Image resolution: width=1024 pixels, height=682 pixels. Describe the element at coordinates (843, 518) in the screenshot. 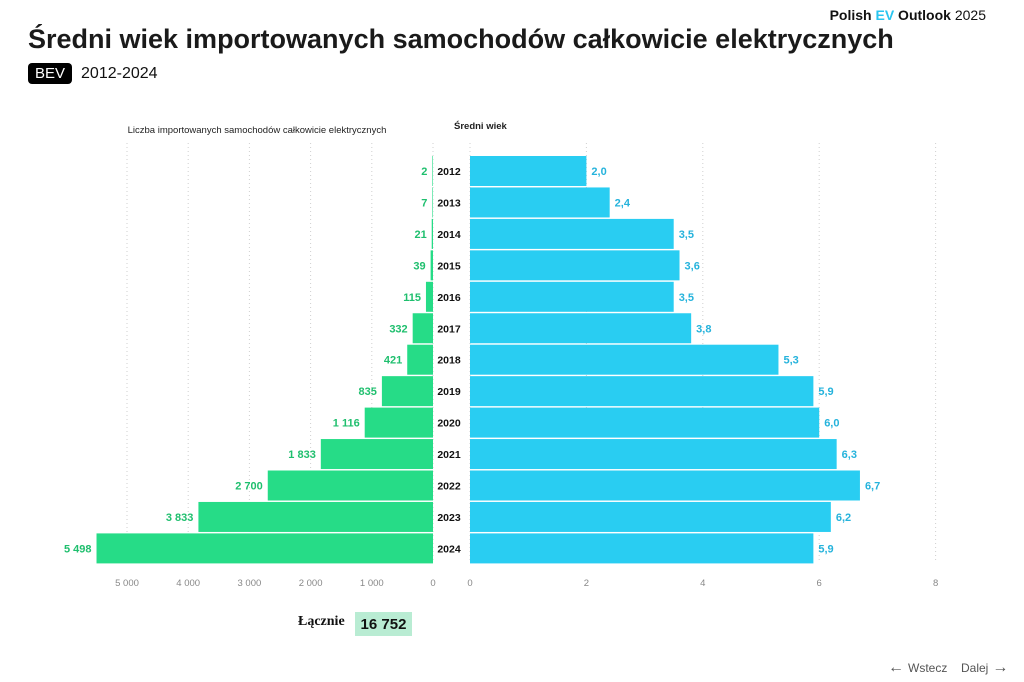

I see `age-data-label: 6,2` at that location.